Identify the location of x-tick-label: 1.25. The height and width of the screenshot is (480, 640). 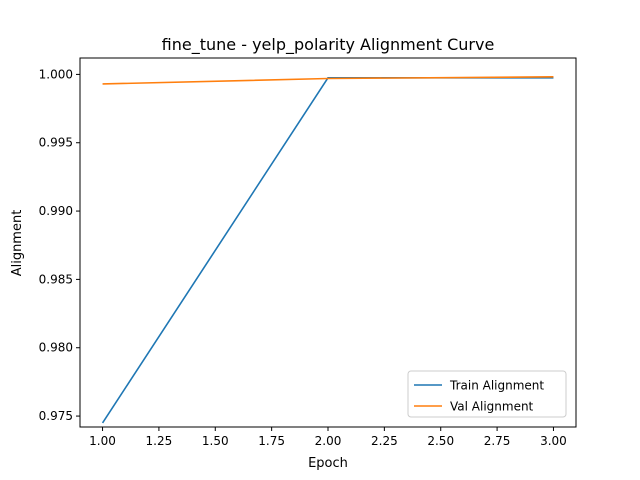
(159, 441).